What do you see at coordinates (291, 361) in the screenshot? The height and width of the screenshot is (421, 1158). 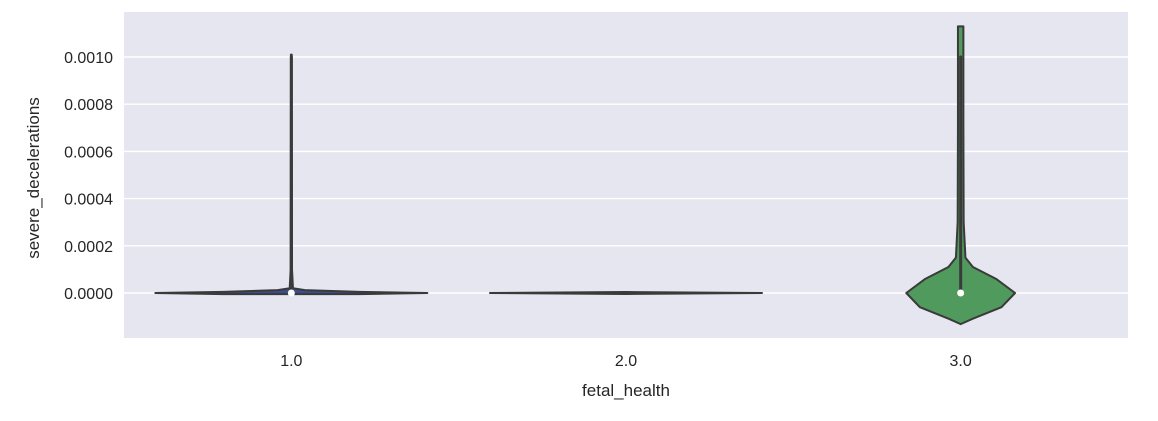 I see `x-tick-label: 1.0` at bounding box center [291, 361].